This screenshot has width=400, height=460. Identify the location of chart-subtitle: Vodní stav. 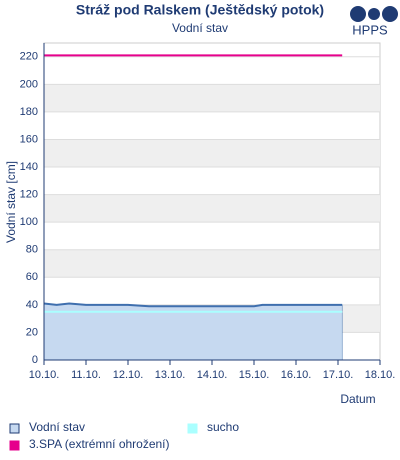
(200, 28).